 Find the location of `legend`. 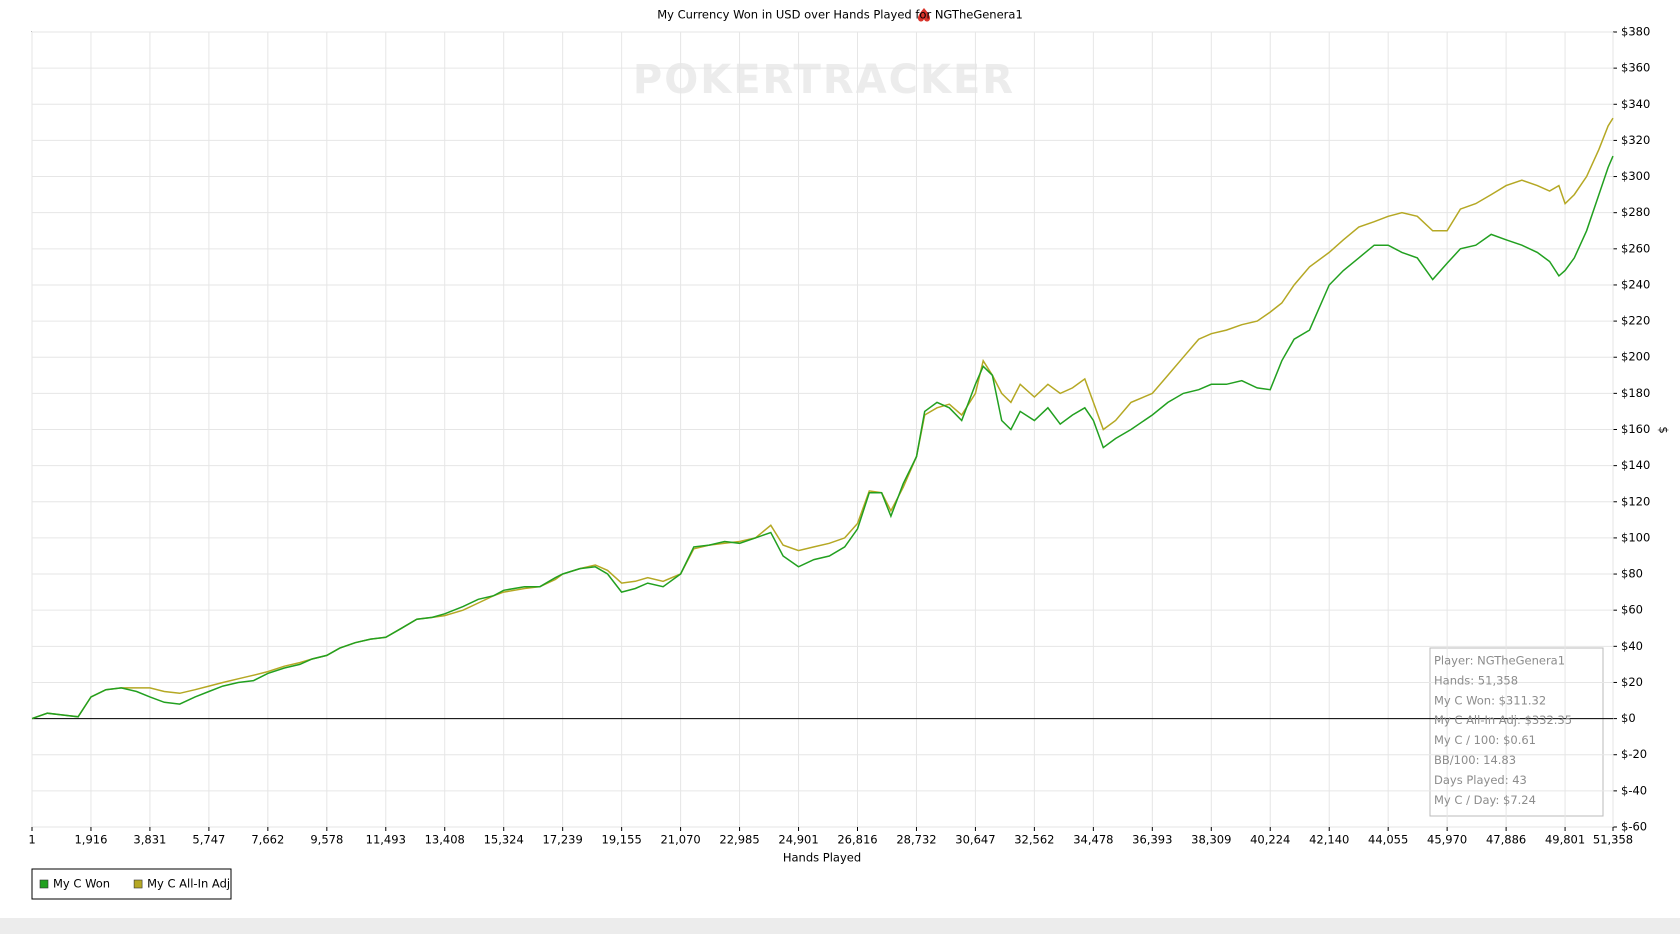

legend is located at coordinates (131, 884).